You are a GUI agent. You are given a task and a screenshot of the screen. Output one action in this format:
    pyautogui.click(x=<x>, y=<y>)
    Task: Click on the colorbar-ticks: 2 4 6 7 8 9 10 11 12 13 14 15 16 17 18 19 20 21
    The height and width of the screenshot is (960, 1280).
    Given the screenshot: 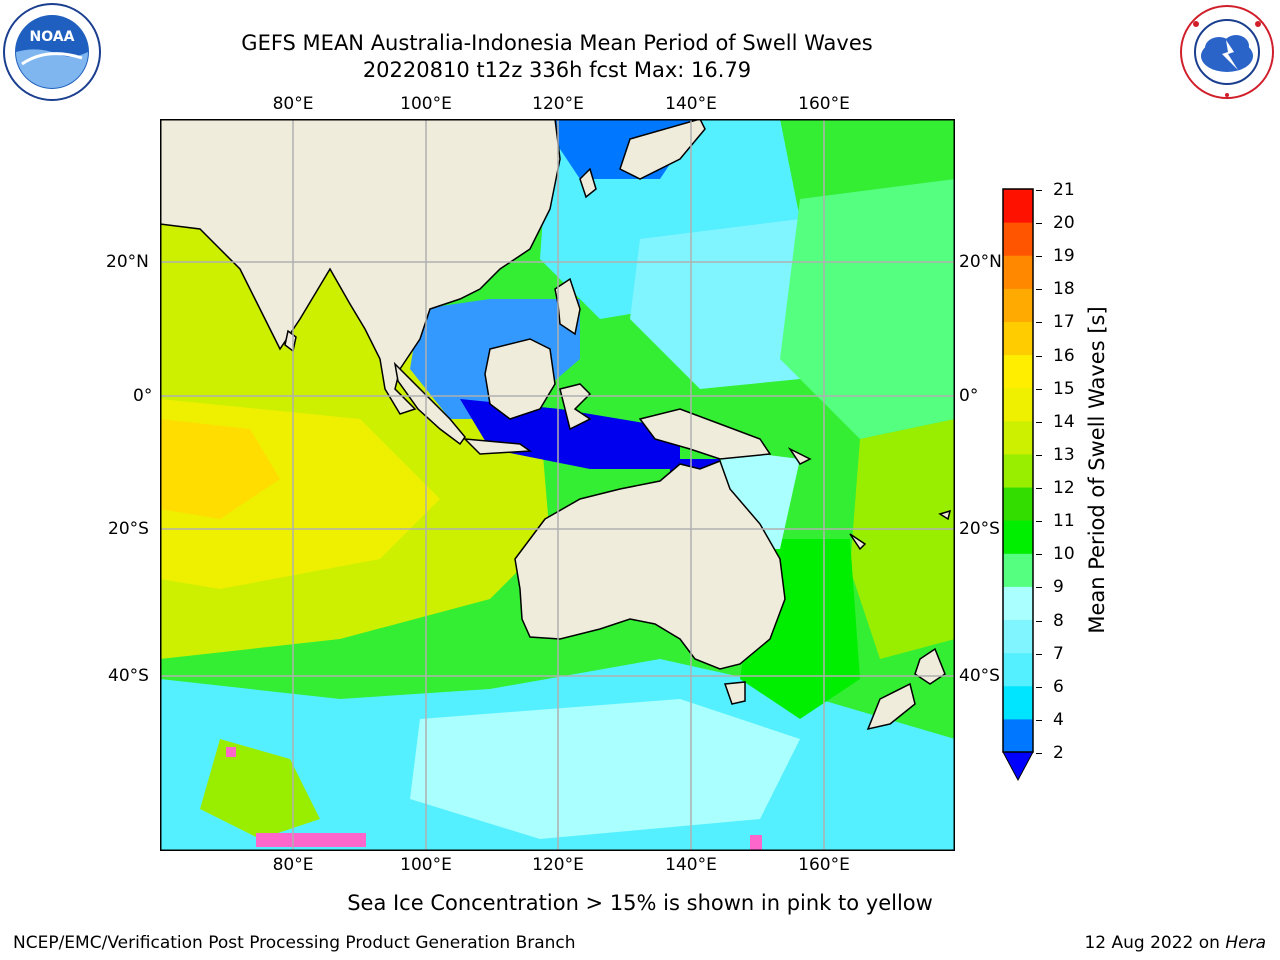 What is the action you would take?
    pyautogui.click(x=1066, y=478)
    